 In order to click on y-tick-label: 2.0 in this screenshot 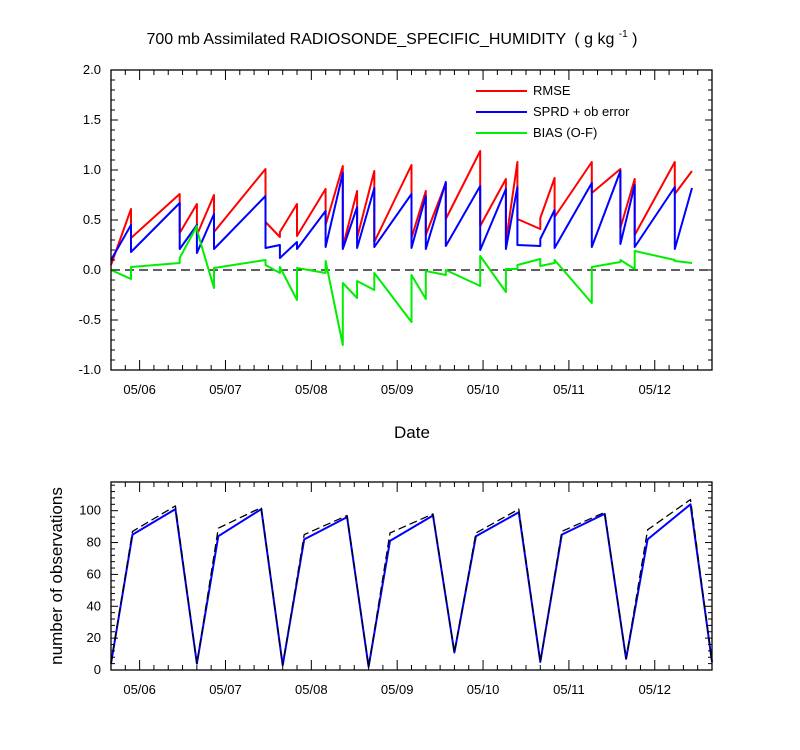, I will do `click(92, 69)`.